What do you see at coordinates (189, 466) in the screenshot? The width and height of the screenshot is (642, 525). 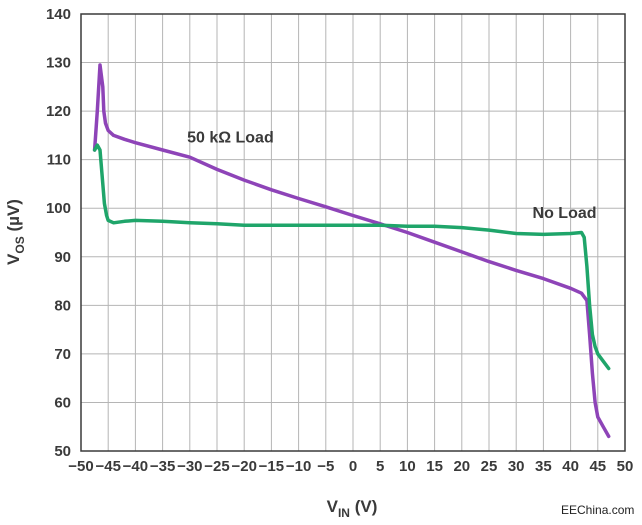 I see `x-tick-label: −30` at bounding box center [189, 466].